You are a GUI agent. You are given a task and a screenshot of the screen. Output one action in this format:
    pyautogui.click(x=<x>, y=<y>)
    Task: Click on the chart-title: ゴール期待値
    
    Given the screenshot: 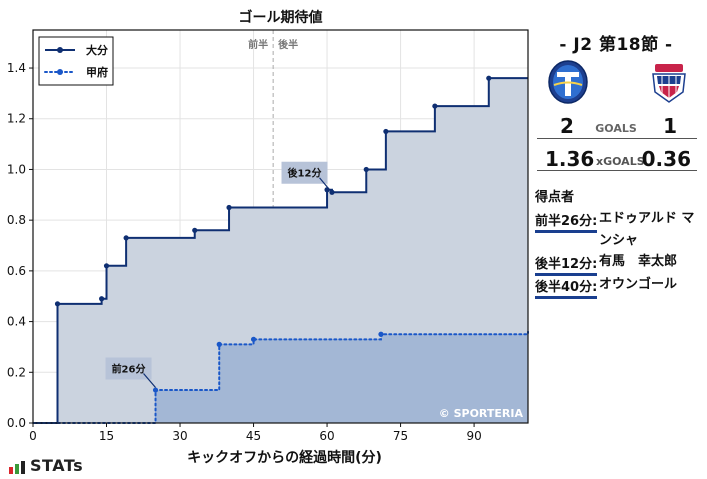 What is the action you would take?
    pyautogui.click(x=281, y=17)
    